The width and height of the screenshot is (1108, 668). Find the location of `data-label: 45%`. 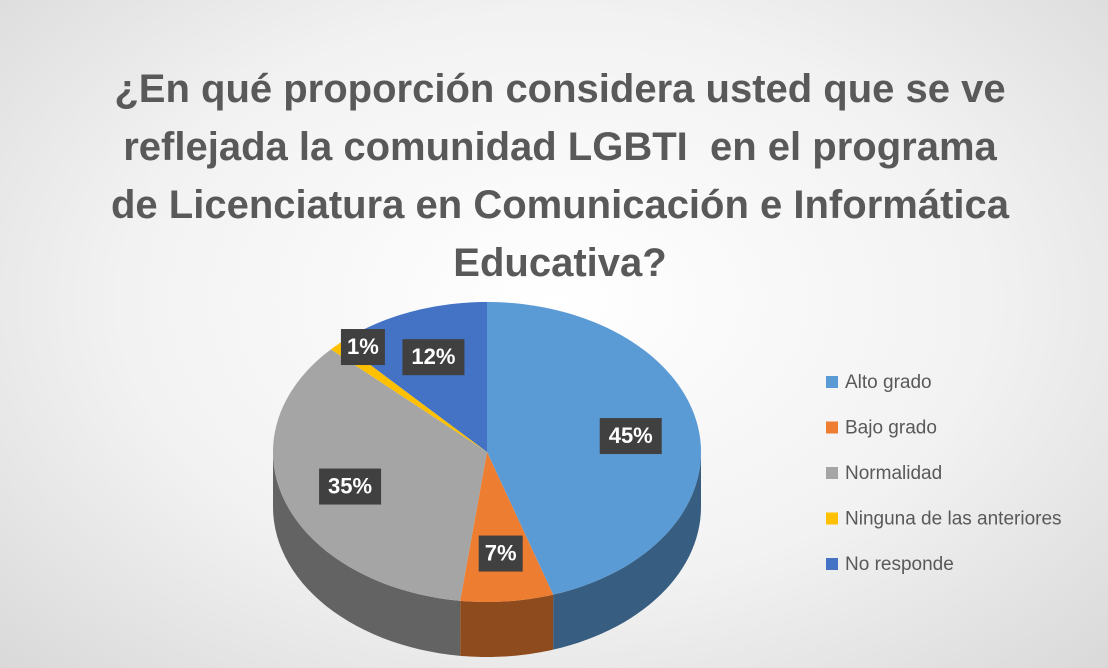

data-label: 45% is located at coordinates (631, 435).